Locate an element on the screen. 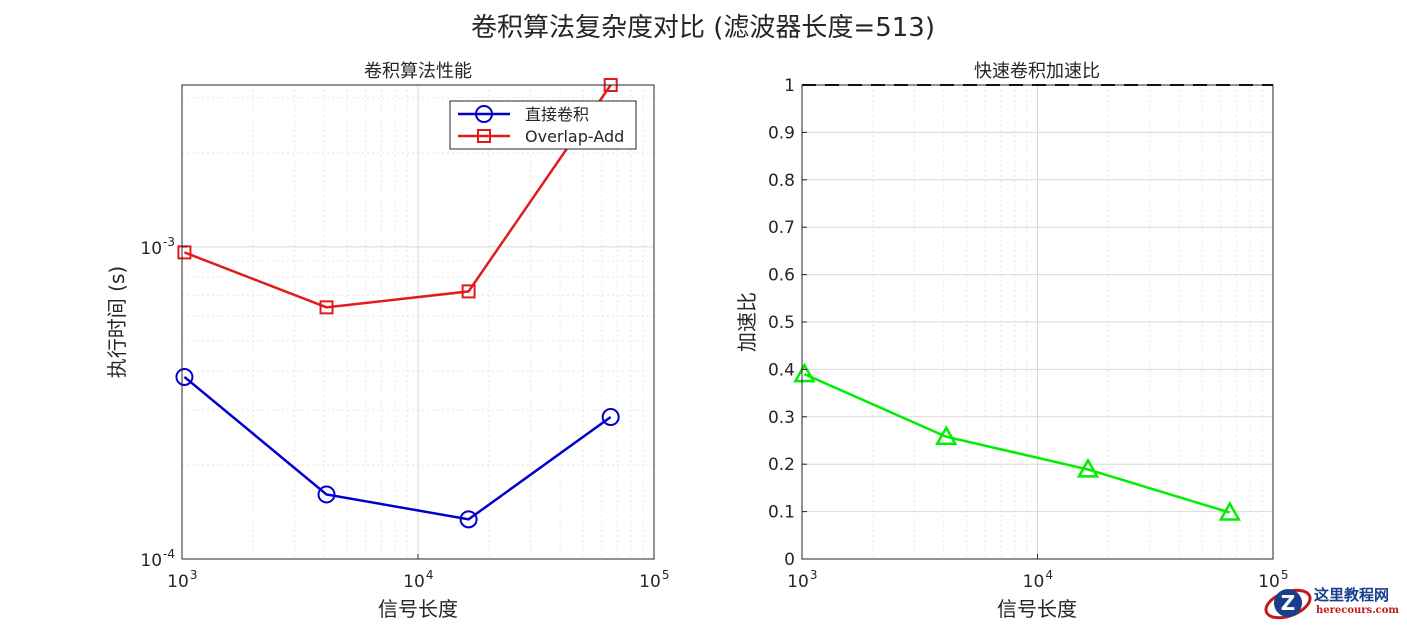  svg-text: Z is located at coordinates (1288, 603).